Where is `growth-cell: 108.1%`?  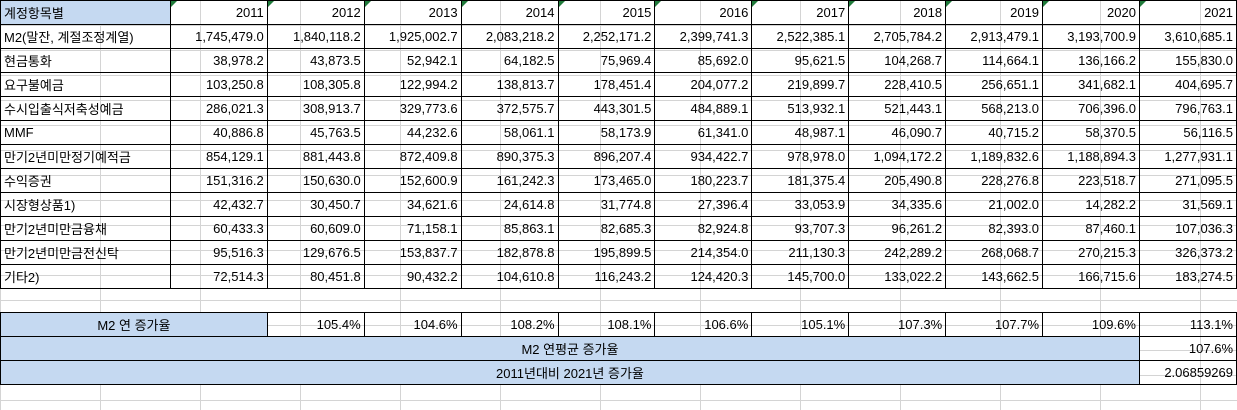 growth-cell: 108.1% is located at coordinates (606, 324).